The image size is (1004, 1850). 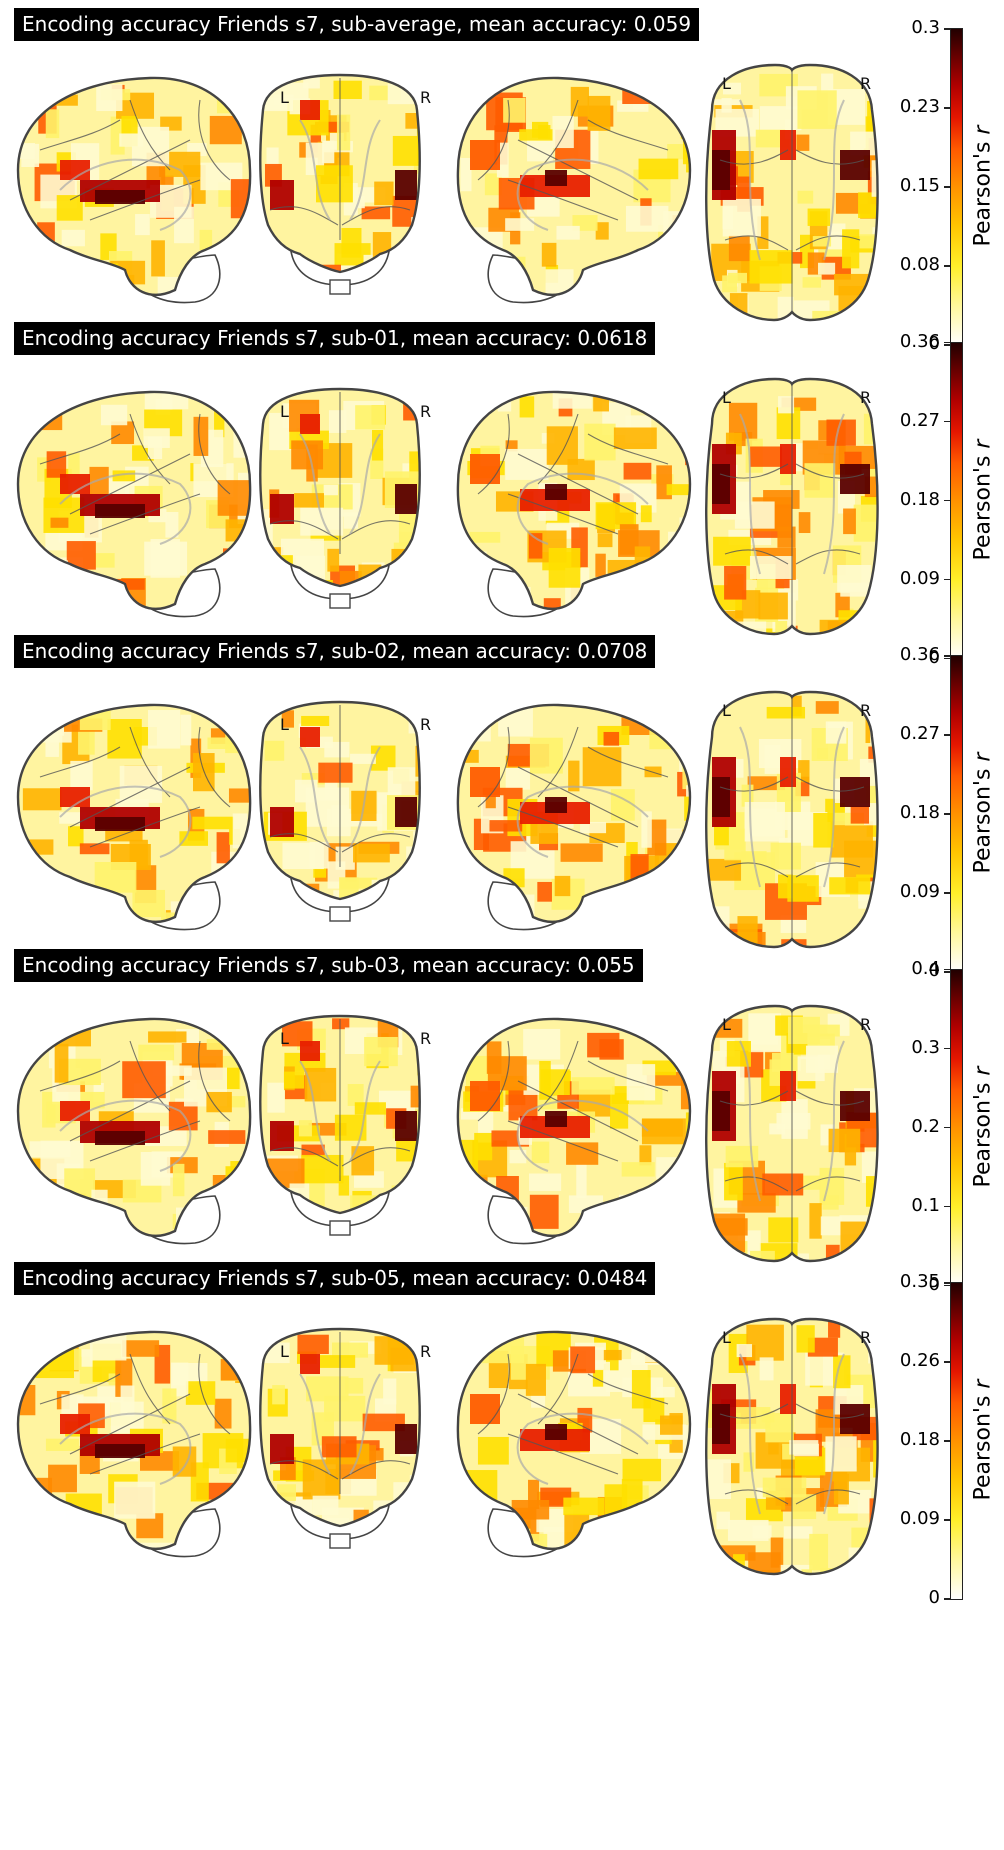 I want to click on colorbar-tick-label: 0.4, so click(x=925, y=968).